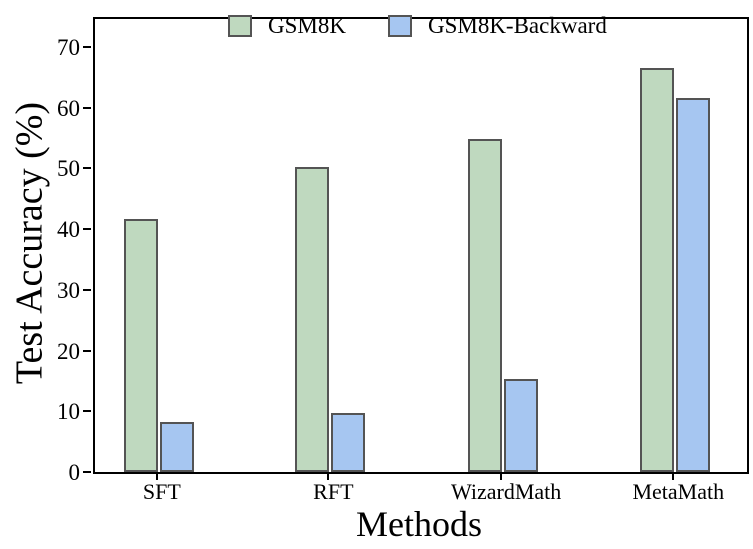  I want to click on legend-item-gsm8k: GSM8K, so click(308, 26).